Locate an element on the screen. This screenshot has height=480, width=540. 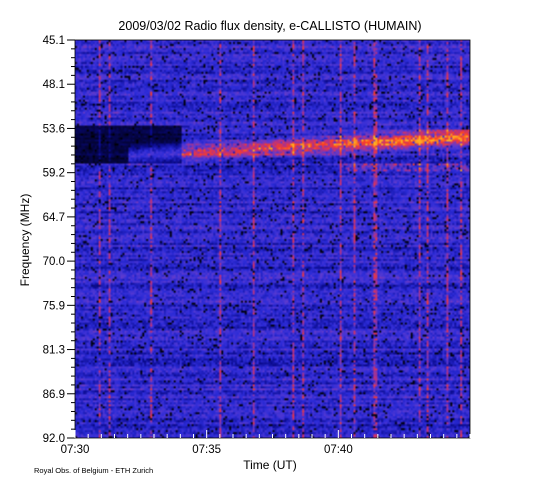
y-tick-label: 92.0 is located at coordinates (54, 439).